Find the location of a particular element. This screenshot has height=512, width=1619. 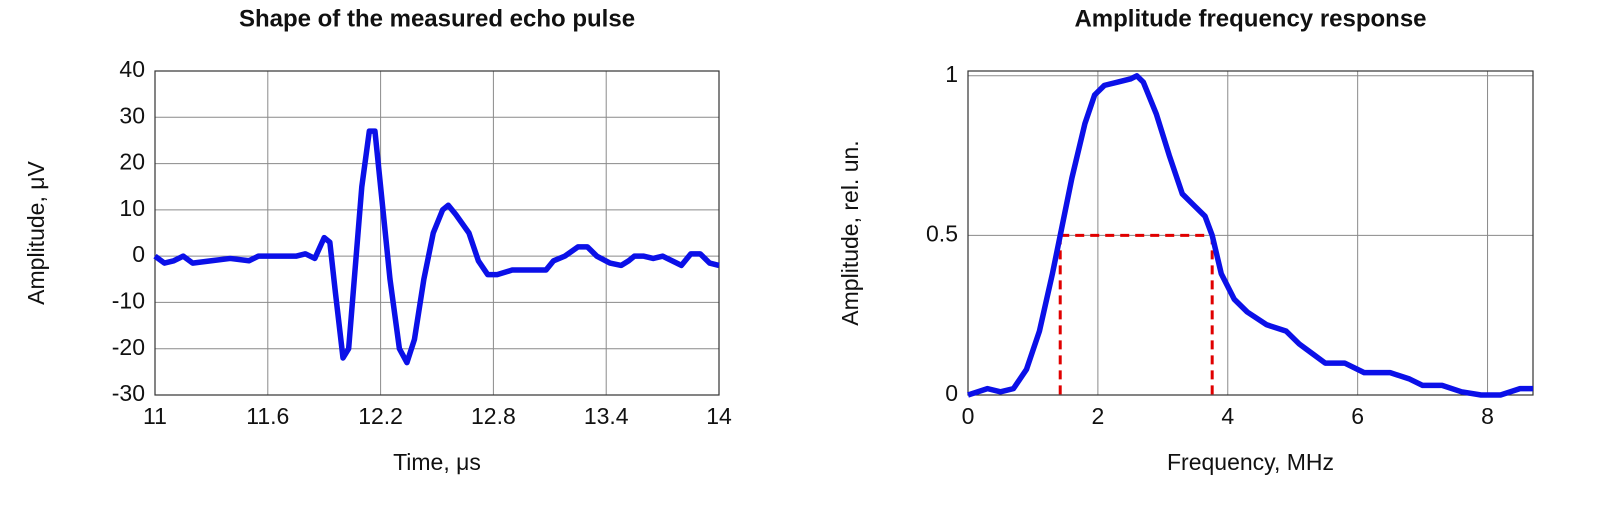

x-tick-label: 6 is located at coordinates (1357, 416).